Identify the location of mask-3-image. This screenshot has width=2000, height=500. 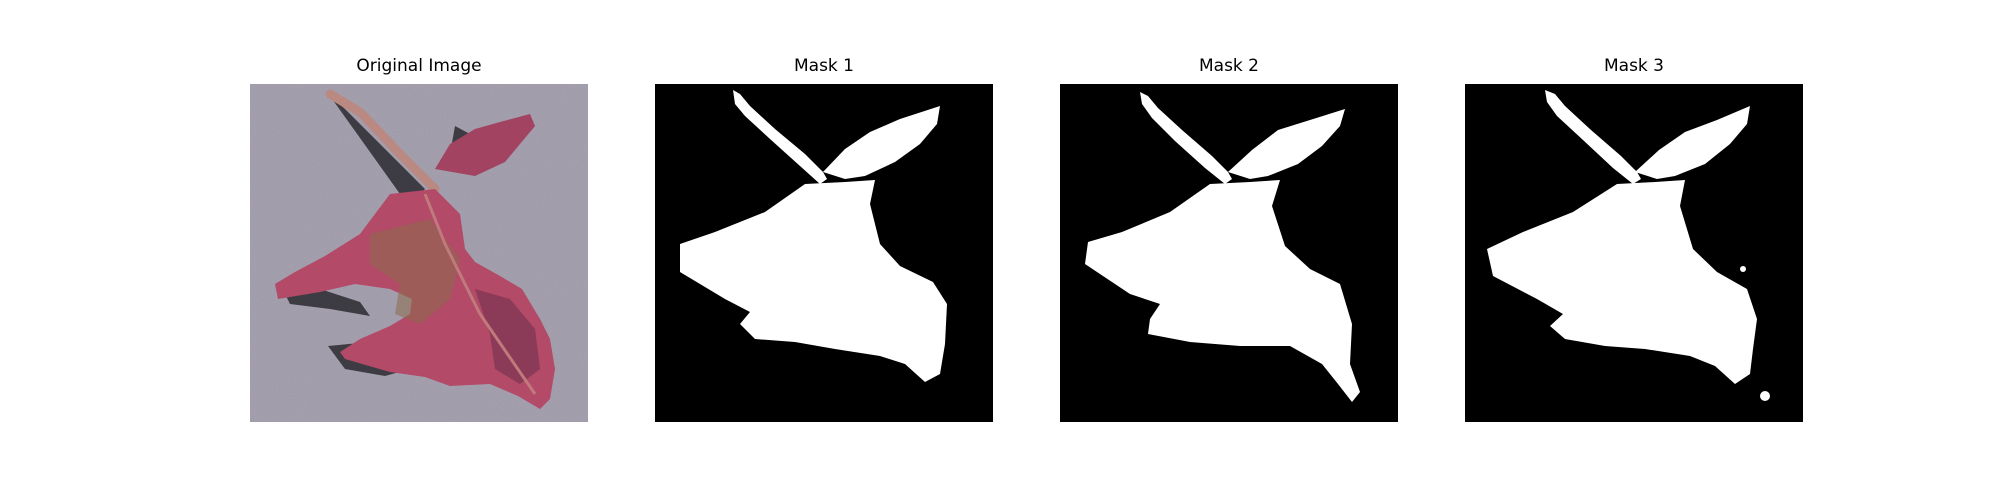
(1634, 253).